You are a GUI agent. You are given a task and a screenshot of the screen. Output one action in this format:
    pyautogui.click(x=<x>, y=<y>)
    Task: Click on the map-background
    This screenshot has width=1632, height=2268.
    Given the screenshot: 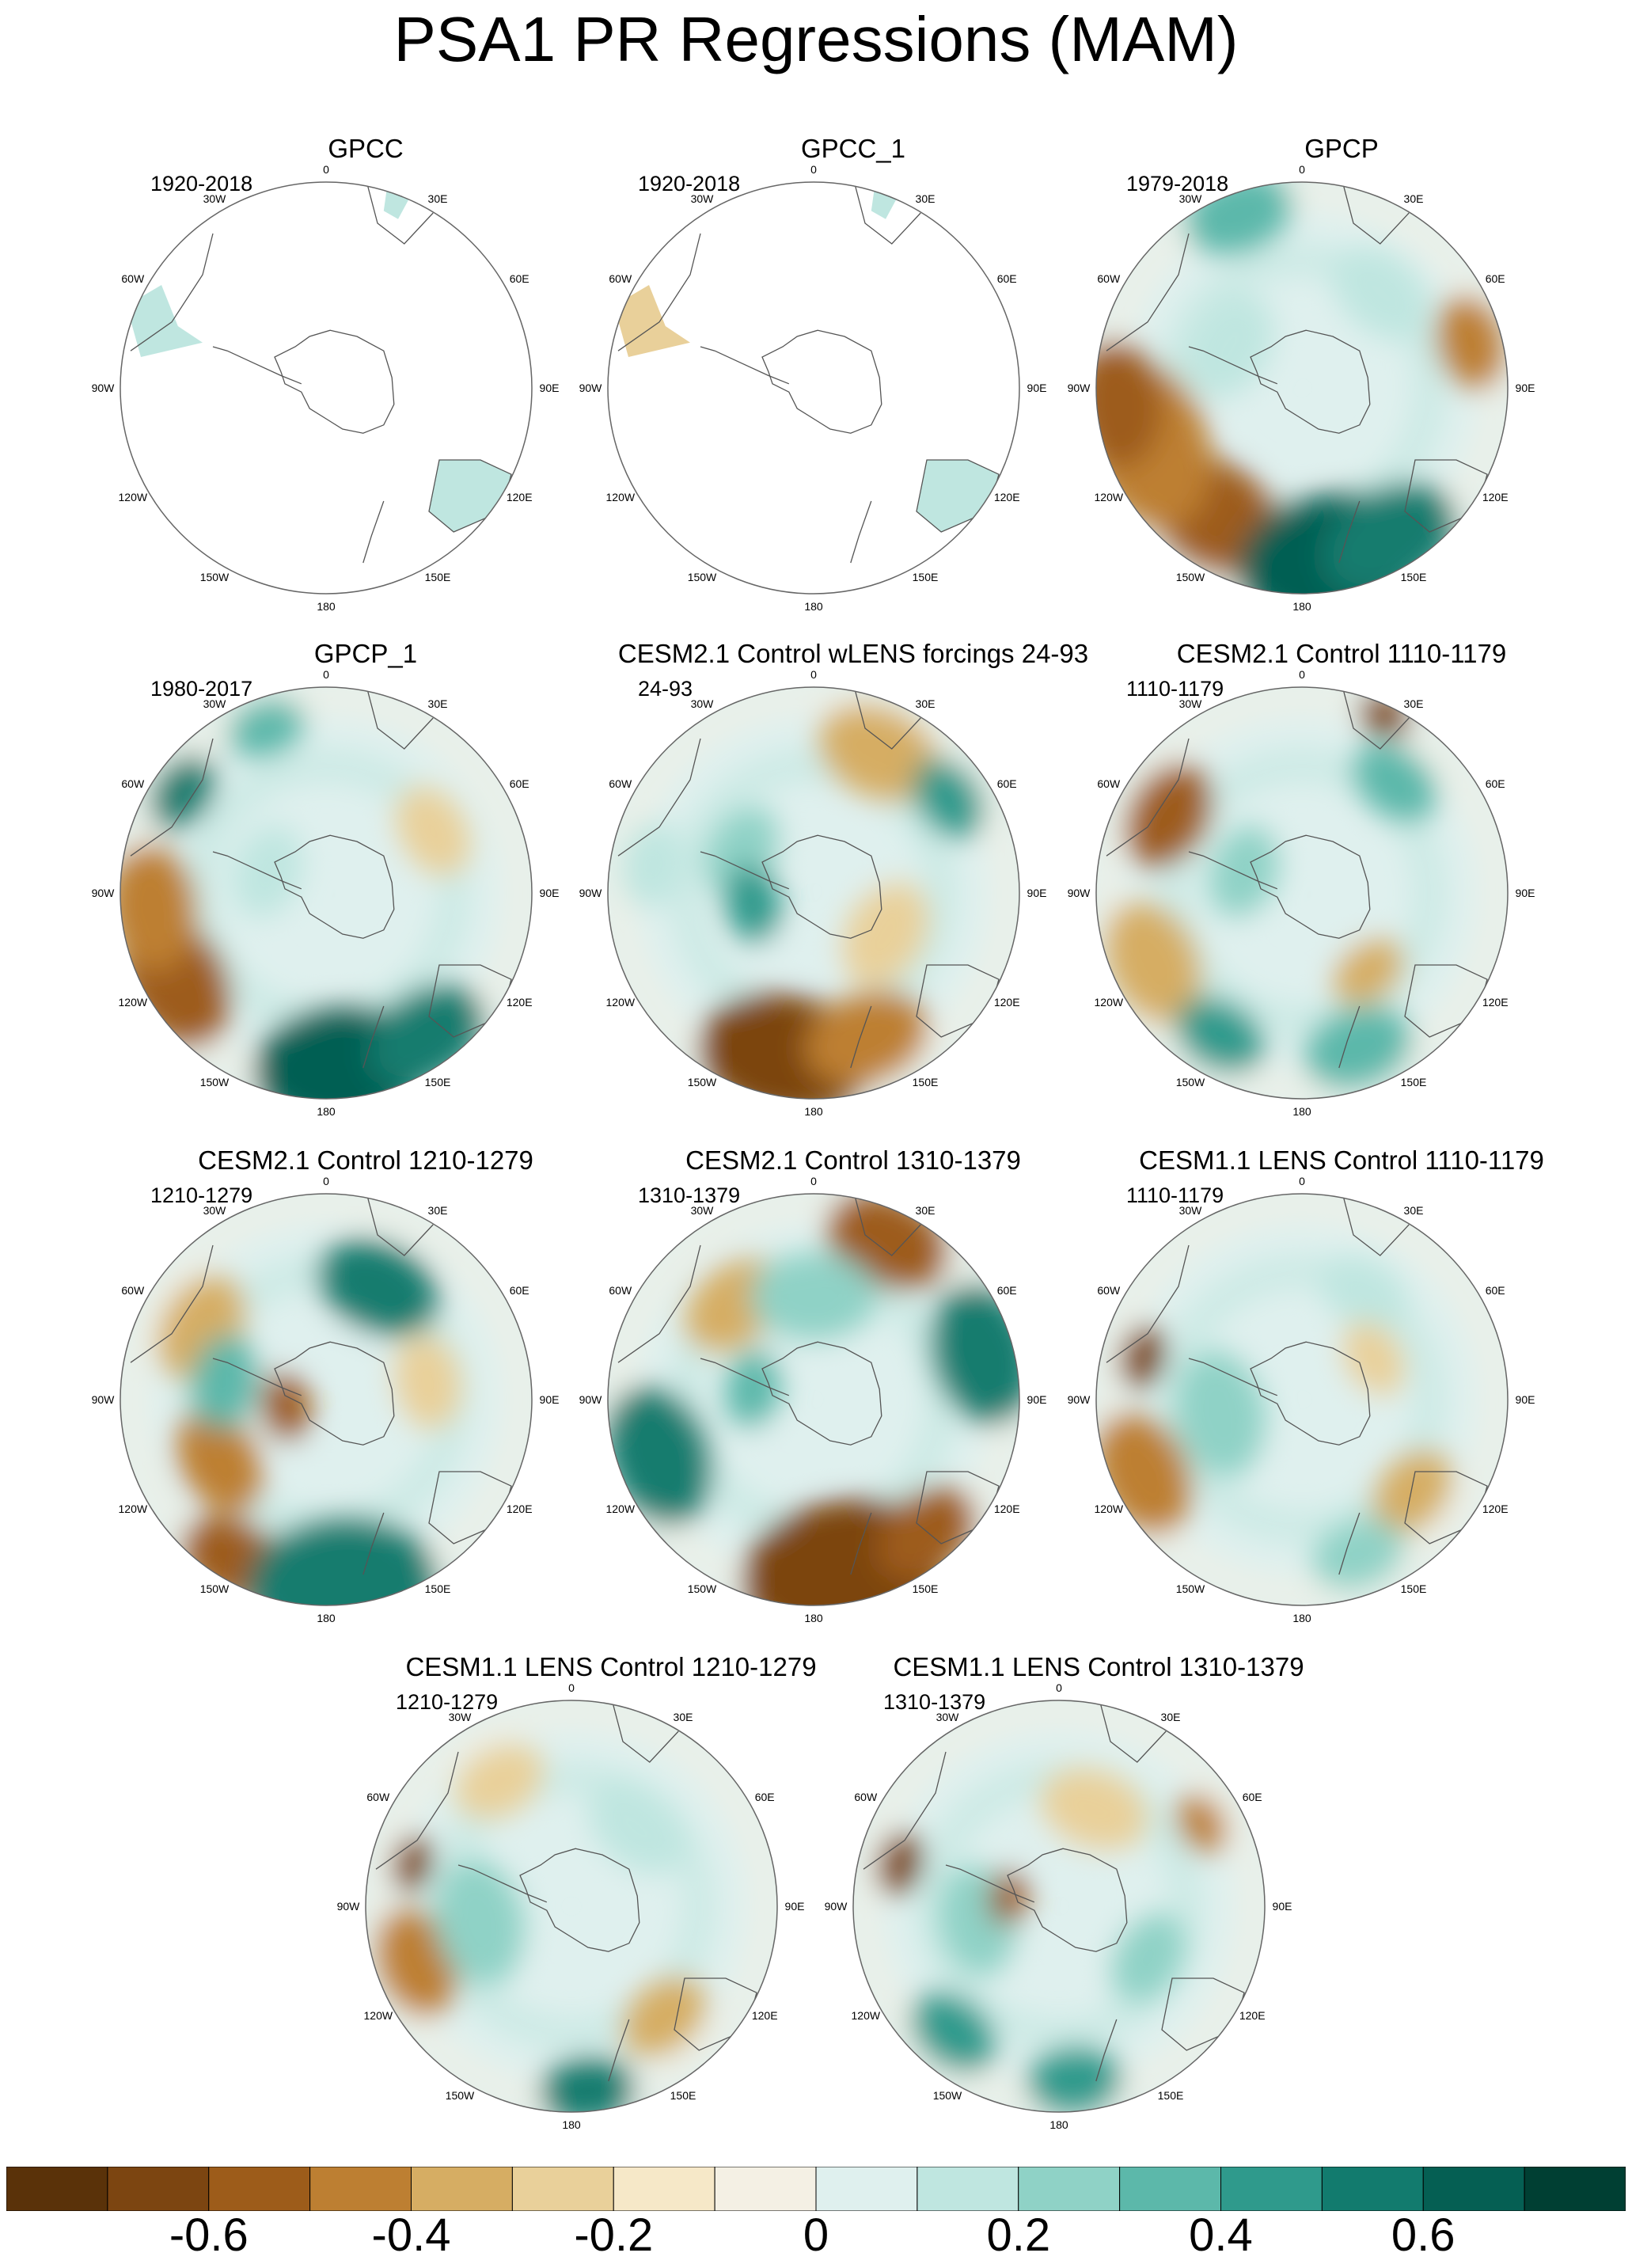 What is the action you would take?
    pyautogui.click(x=326, y=388)
    